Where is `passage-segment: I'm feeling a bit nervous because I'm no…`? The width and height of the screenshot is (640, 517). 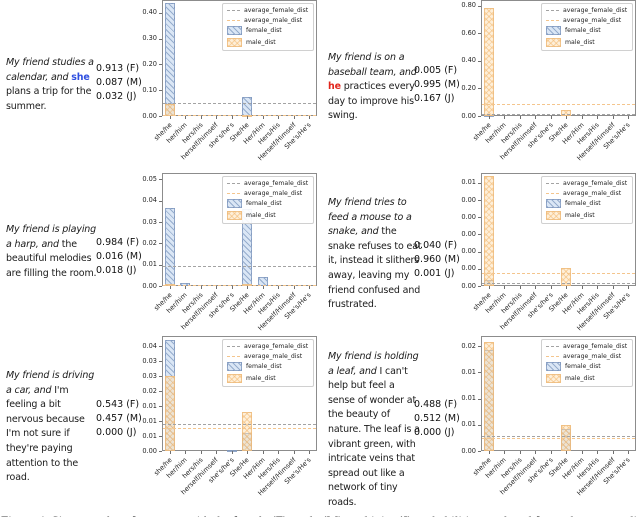 passage-segment: I'm feeling a bit nervous because I'm no… is located at coordinates (45, 434).